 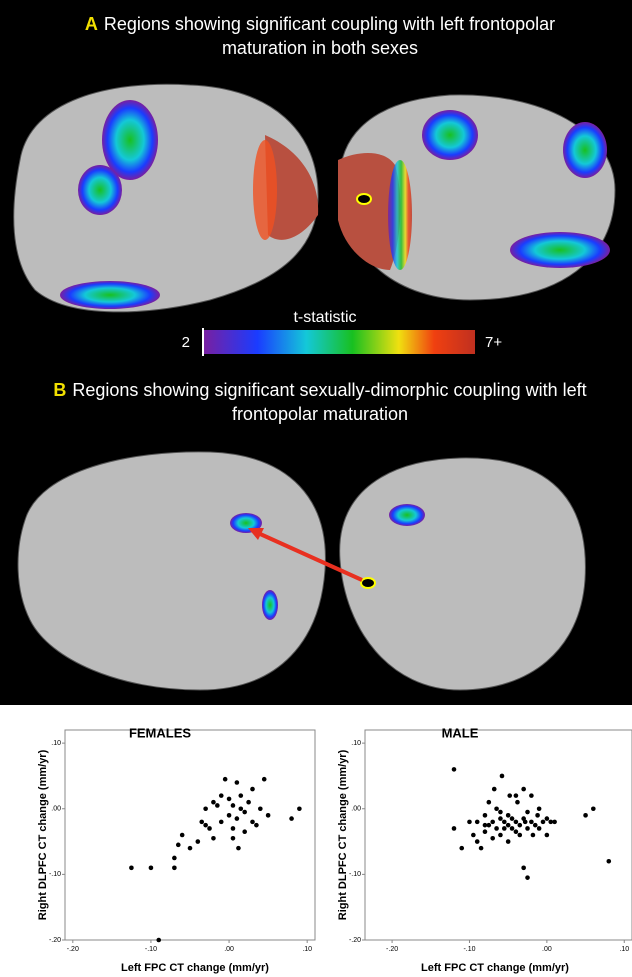 What do you see at coordinates (495, 968) in the screenshot?
I see `x-axis-label: Left FPC CT change (mm/yr)` at bounding box center [495, 968].